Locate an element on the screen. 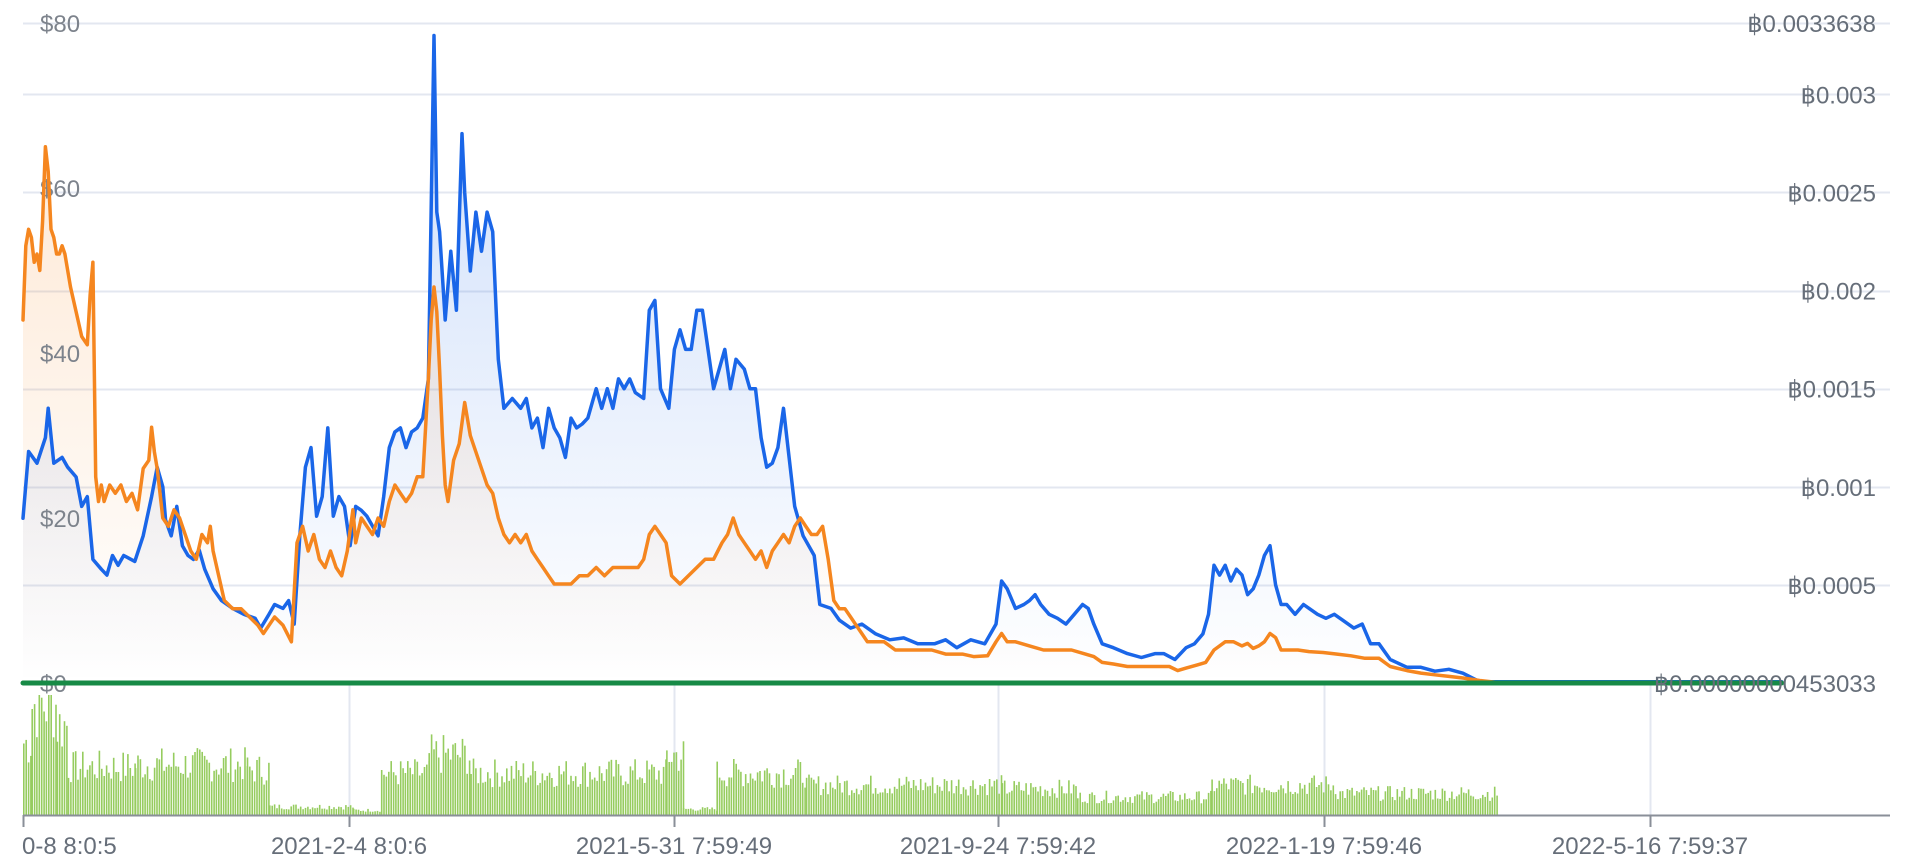  right-axis-tick-label: ฿0.002 is located at coordinates (1838, 292).